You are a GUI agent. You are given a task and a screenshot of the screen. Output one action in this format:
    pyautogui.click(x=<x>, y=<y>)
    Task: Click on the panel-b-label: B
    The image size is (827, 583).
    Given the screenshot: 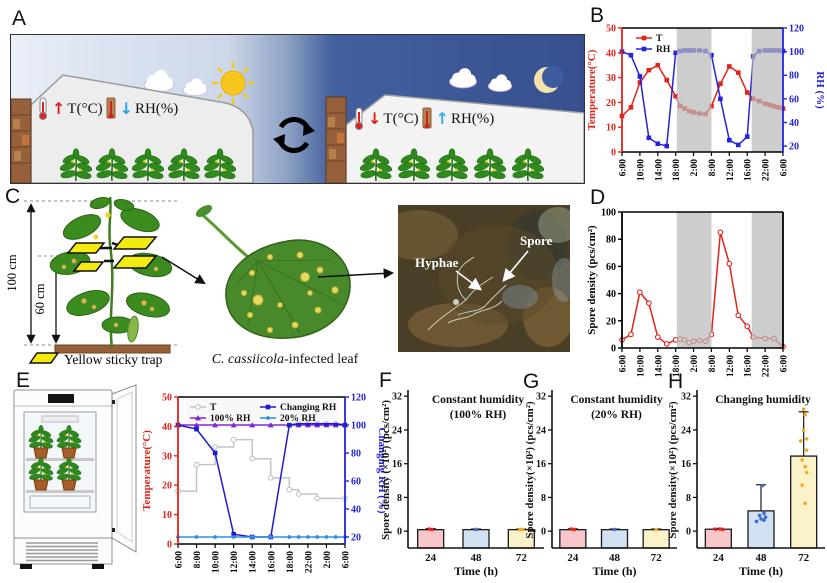 What is the action you would take?
    pyautogui.click(x=597, y=15)
    